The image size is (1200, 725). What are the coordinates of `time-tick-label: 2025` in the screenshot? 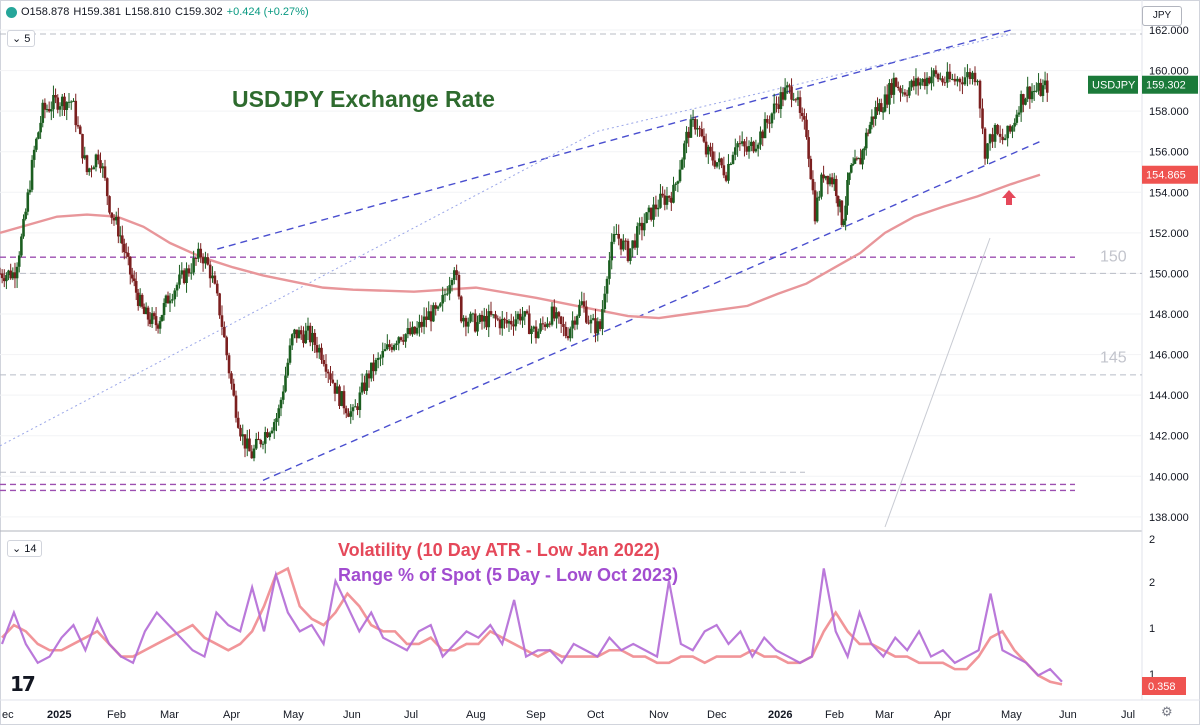 It's located at (59, 715).